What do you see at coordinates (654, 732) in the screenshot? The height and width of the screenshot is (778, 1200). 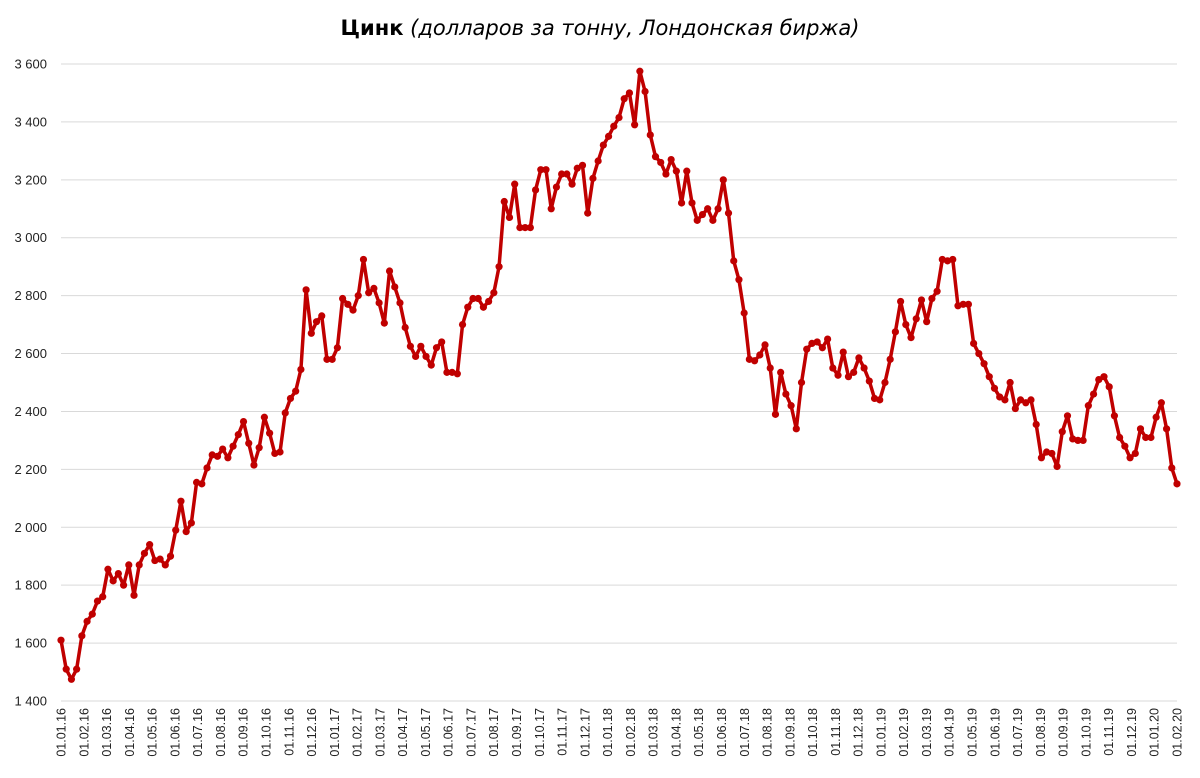 I see `x-tick-label: 01.03.18` at bounding box center [654, 732].